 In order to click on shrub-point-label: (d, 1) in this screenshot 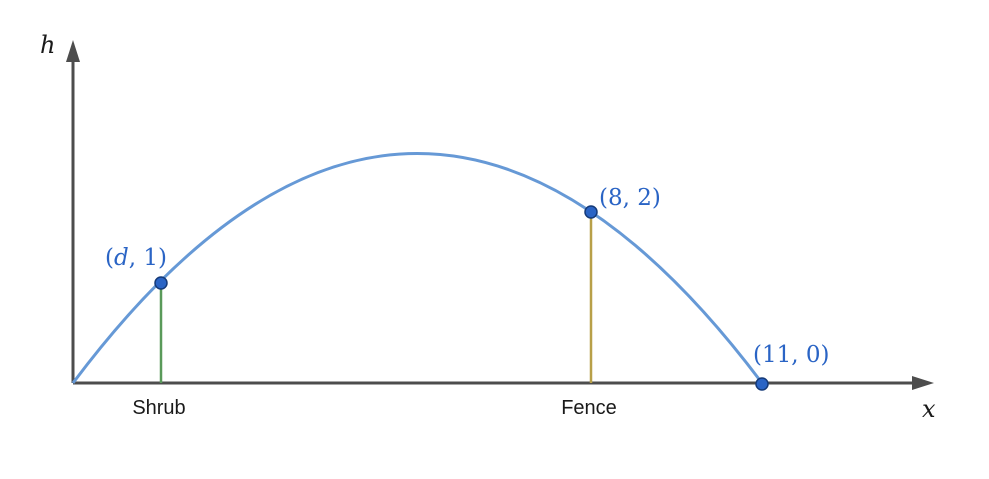, I will do `click(136, 258)`.